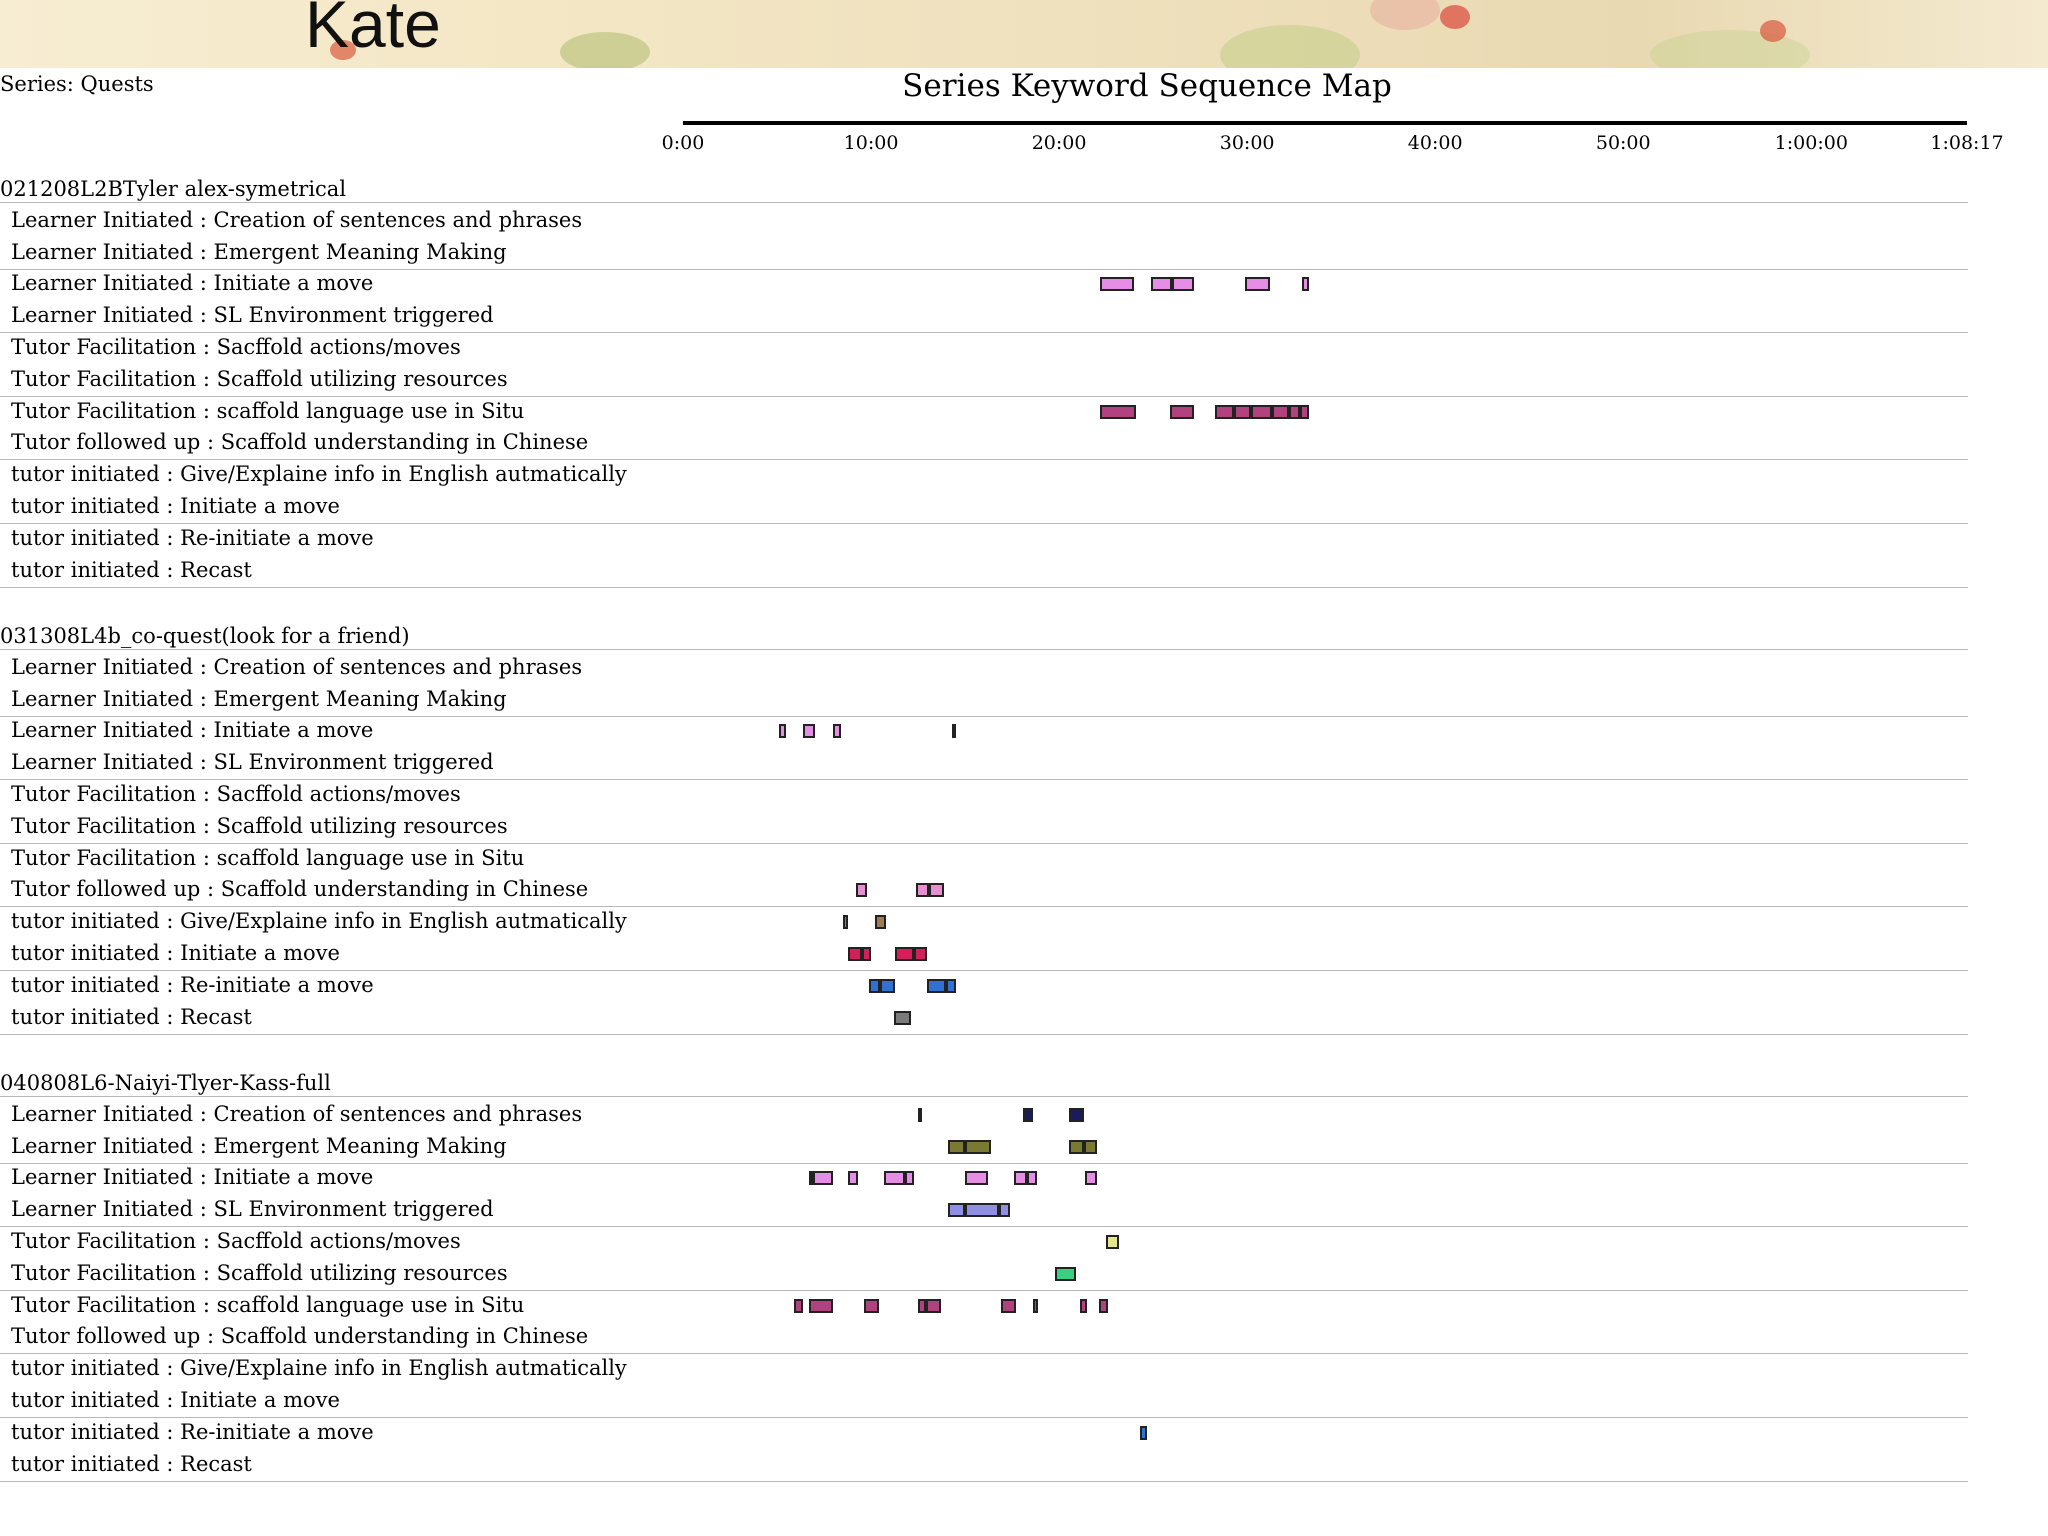 This screenshot has height=1536, width=2048. What do you see at coordinates (77, 84) in the screenshot?
I see `series-label: Series: Quests` at bounding box center [77, 84].